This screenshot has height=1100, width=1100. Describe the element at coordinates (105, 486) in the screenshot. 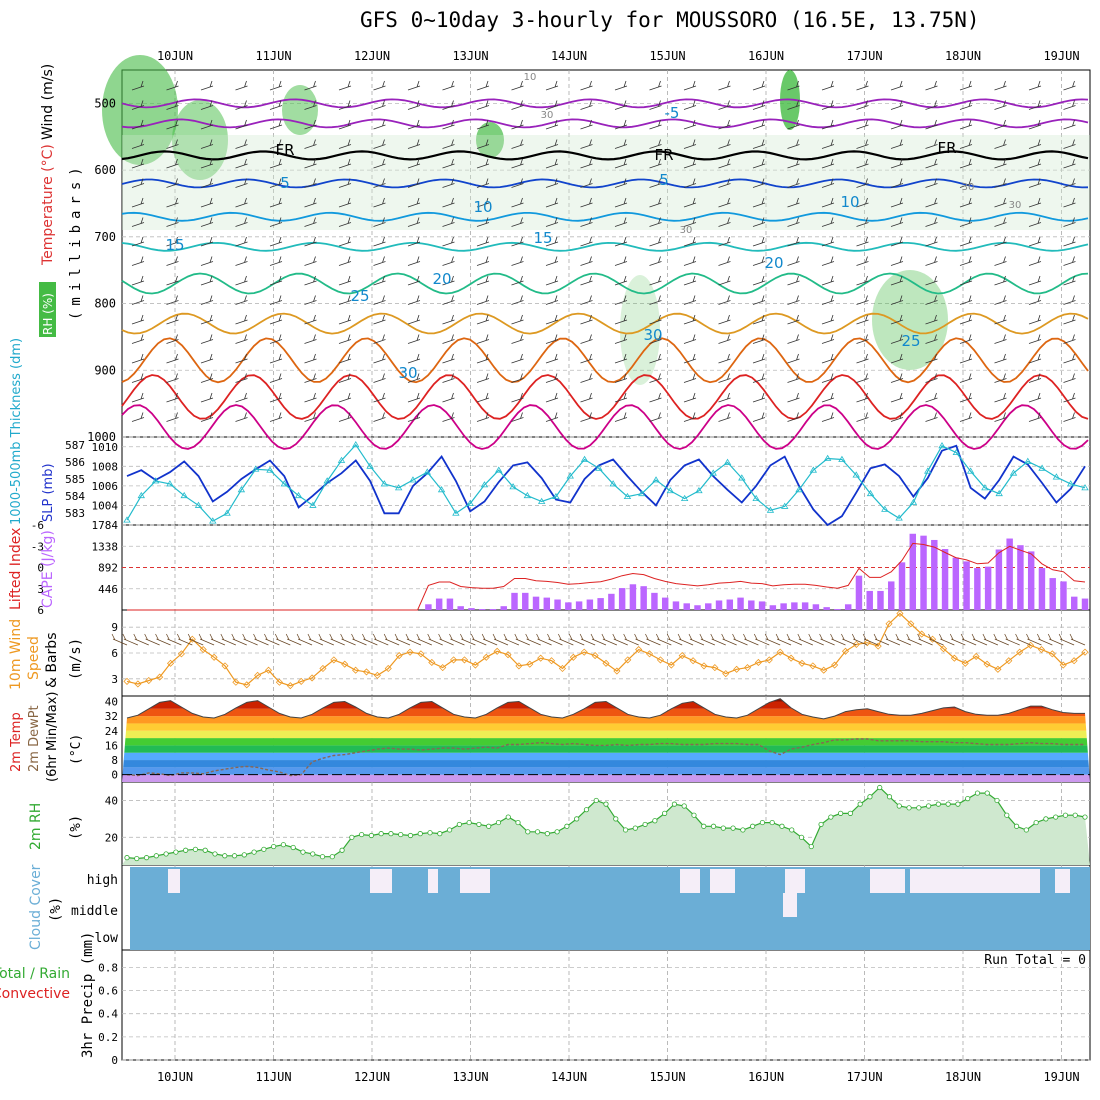

I see `slp-tick-label: 1006` at that location.